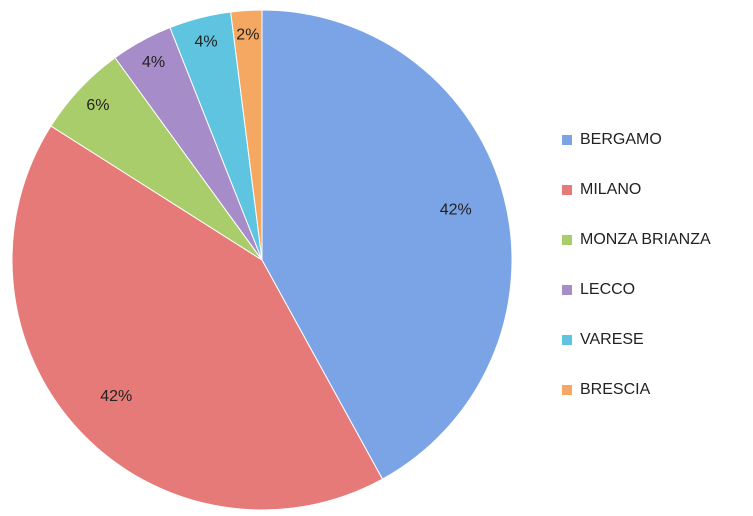 This screenshot has height=516, width=753. I want to click on legend-label: LECCO, so click(607, 289).